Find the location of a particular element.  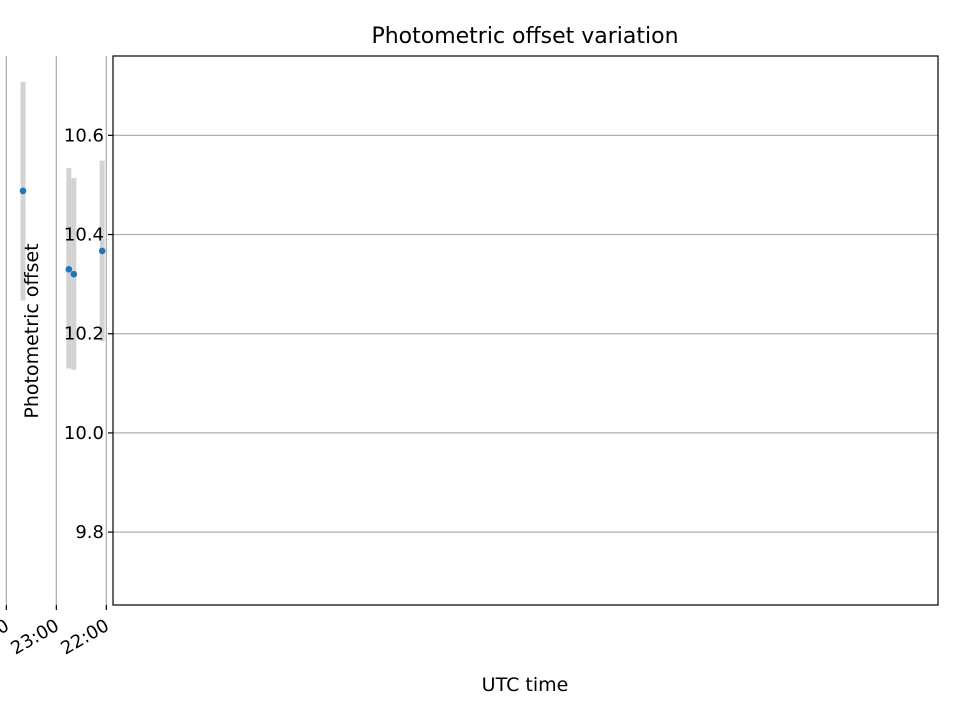

chart-title: Photometric offset variation is located at coordinates (524, 36).